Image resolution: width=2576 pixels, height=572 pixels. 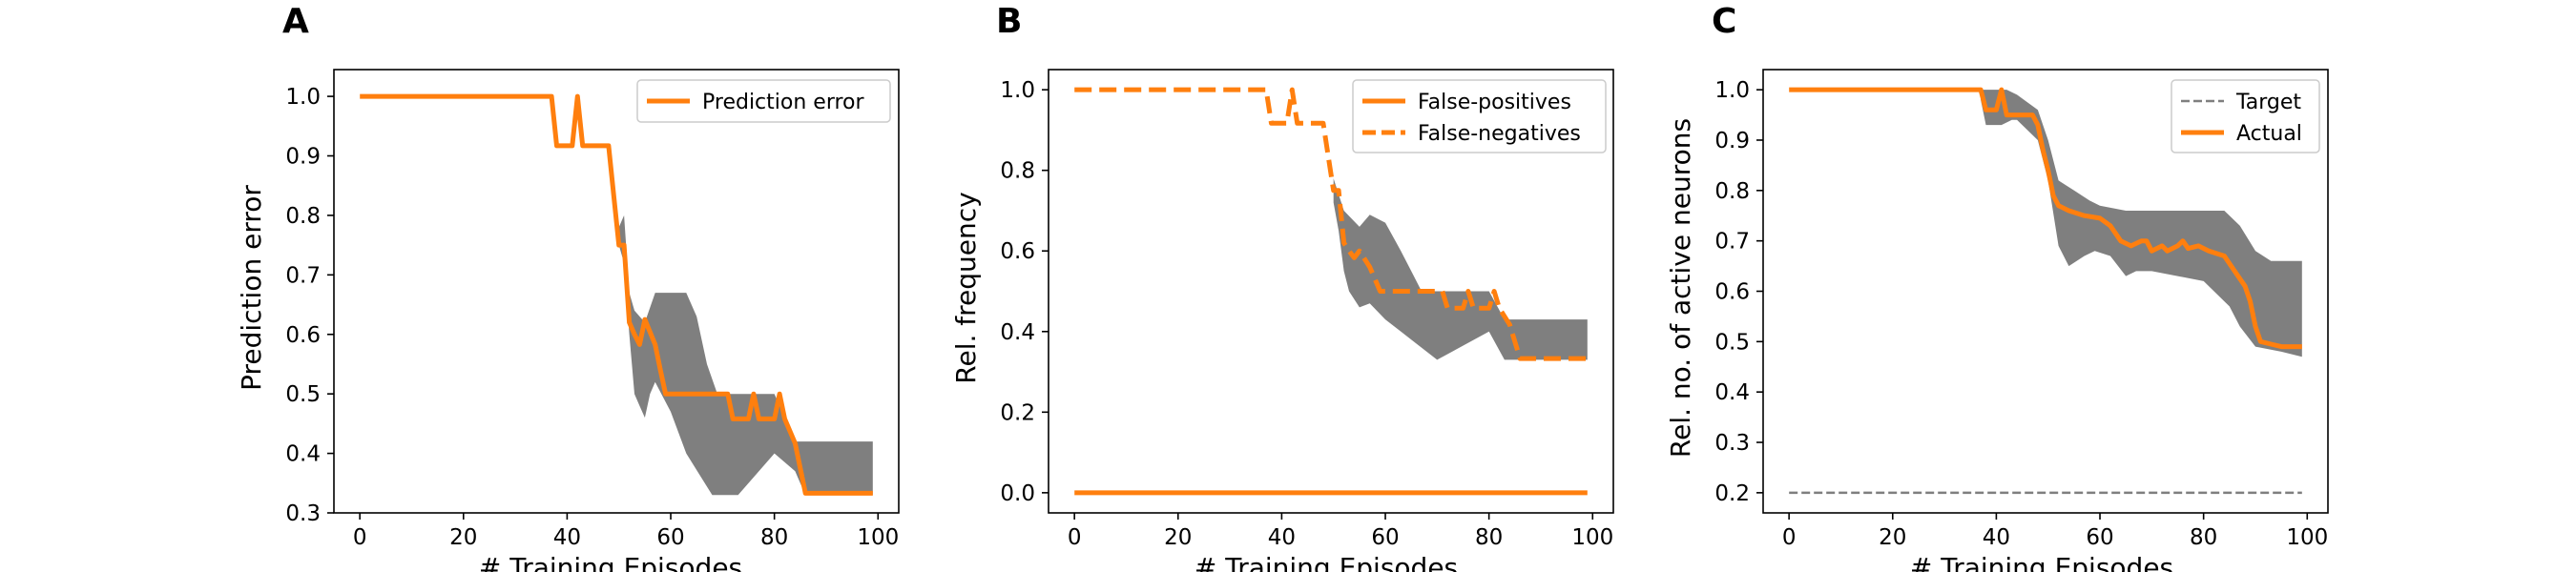 What do you see at coordinates (1732, 443) in the screenshot?
I see `panel-c-y-tick-label: 0.3` at bounding box center [1732, 443].